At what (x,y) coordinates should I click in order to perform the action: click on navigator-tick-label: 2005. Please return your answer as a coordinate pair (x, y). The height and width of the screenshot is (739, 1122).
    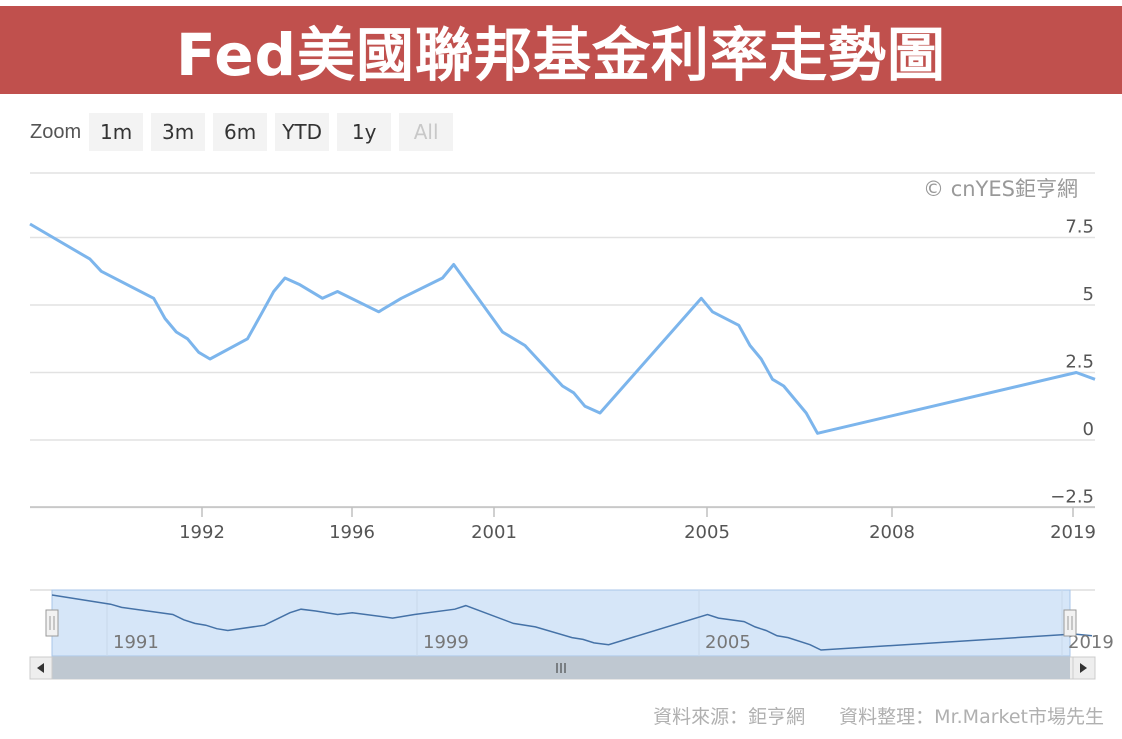
    Looking at the image, I should click on (728, 642).